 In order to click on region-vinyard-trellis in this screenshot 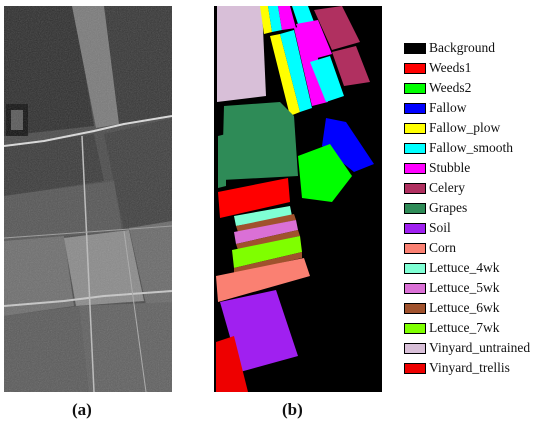, I will do `click(232, 364)`.